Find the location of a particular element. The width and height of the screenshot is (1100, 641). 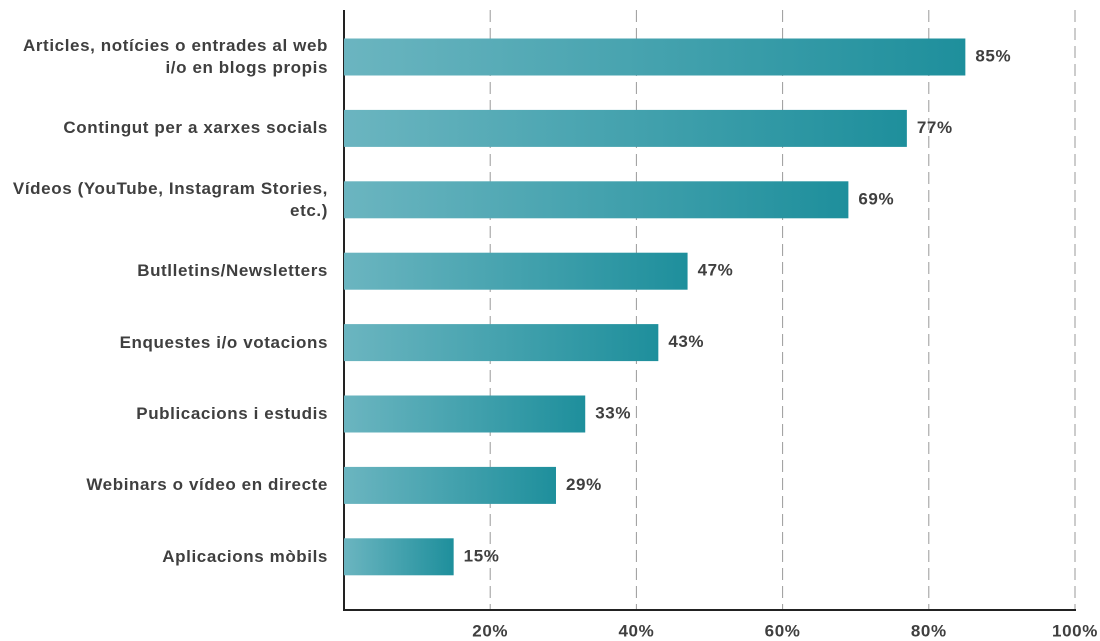

value-label: 85% is located at coordinates (993, 55).